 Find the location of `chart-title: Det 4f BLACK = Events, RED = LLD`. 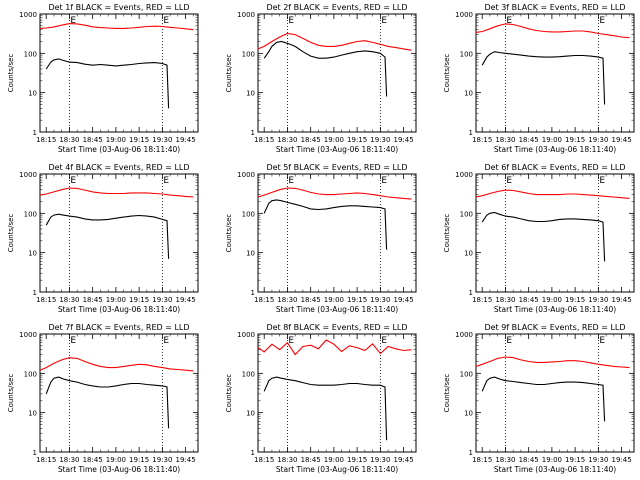

chart-title: Det 4f BLACK = Events, RED = LLD is located at coordinates (118, 167).